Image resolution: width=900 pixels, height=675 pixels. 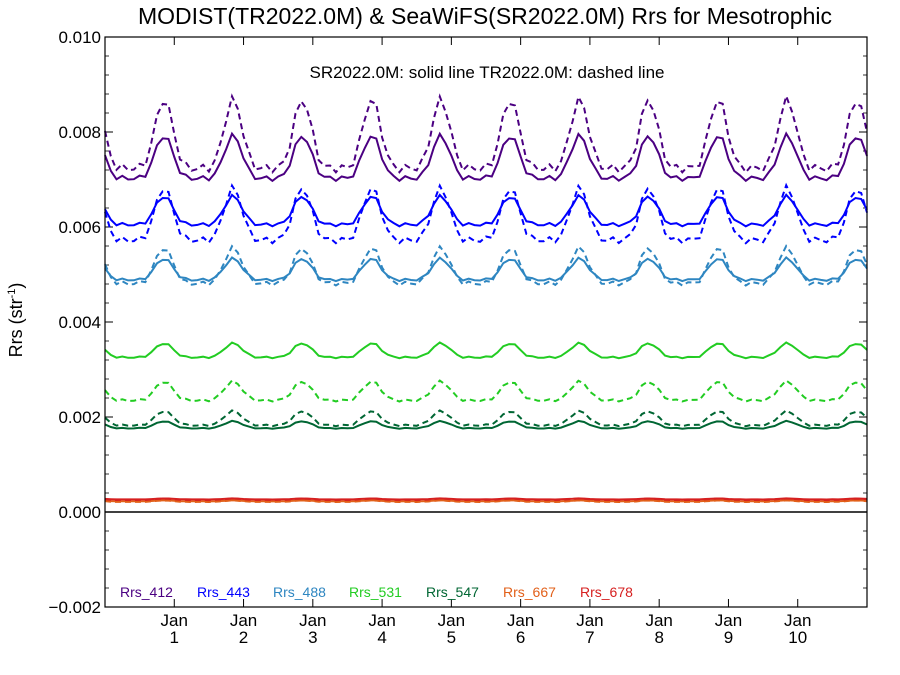 I want to click on series-rrs_488-solid, so click(x=486, y=269).